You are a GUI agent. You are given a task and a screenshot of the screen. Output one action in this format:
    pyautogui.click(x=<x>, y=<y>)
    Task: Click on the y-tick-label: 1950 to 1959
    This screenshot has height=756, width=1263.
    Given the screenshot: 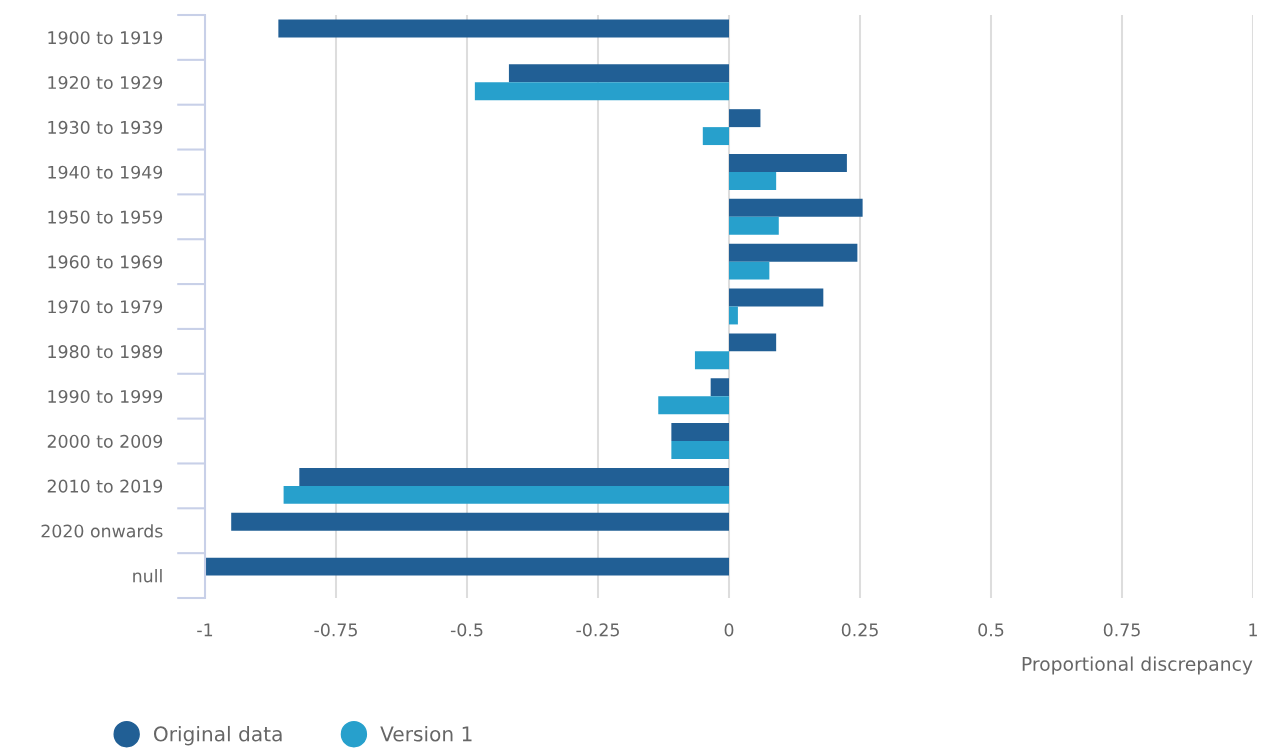 What is the action you would take?
    pyautogui.click(x=105, y=217)
    